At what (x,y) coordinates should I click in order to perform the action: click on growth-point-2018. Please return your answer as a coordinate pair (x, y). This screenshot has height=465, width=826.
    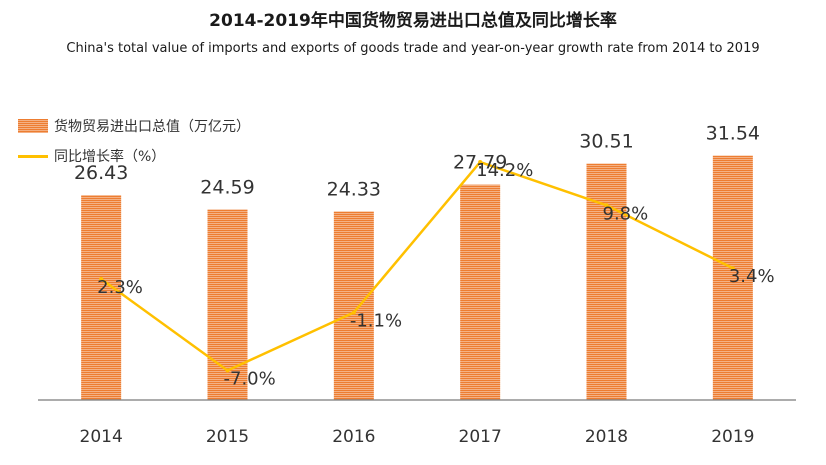
    Looking at the image, I should click on (606, 205).